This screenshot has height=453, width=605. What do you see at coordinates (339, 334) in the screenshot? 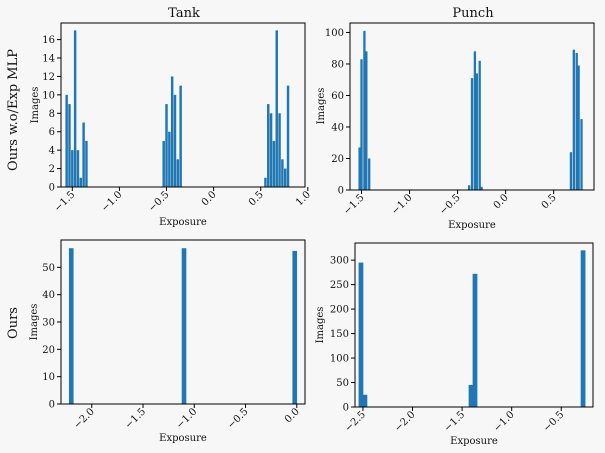
I see `y-tick-label: 150` at bounding box center [339, 334].